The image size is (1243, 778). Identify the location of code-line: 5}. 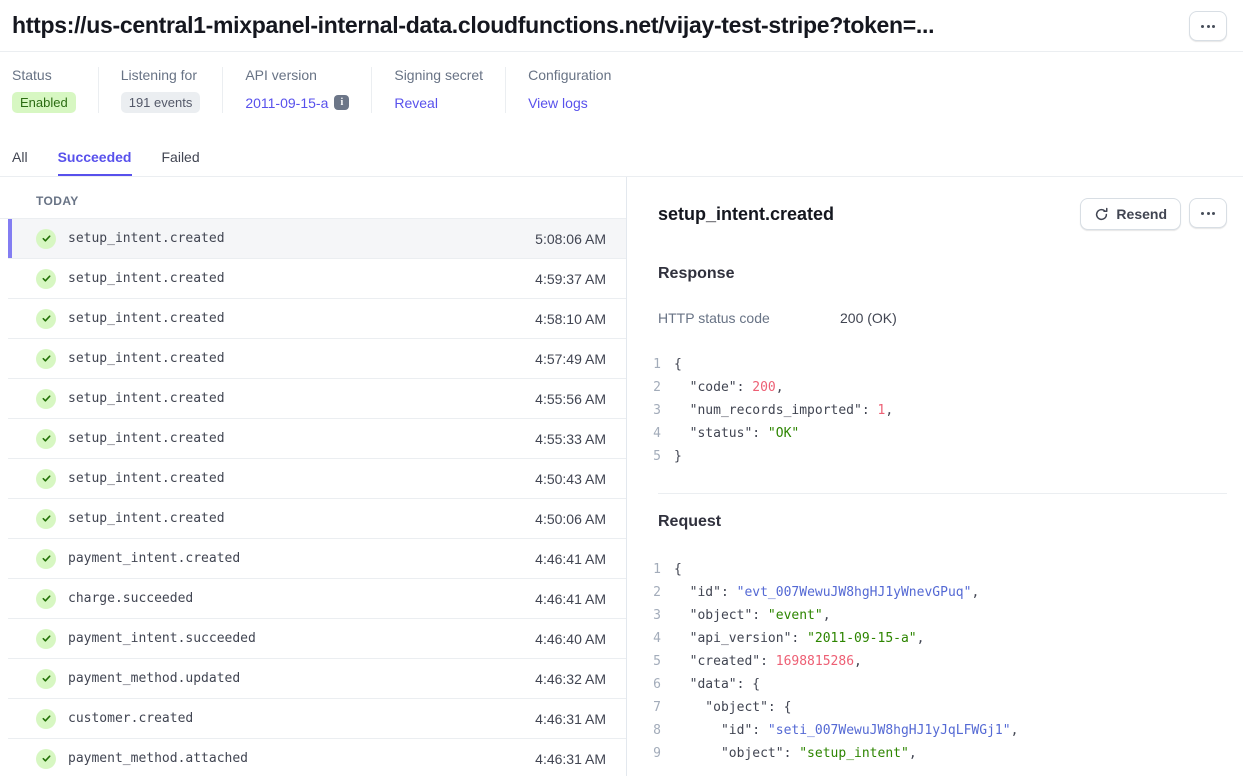
(935, 456).